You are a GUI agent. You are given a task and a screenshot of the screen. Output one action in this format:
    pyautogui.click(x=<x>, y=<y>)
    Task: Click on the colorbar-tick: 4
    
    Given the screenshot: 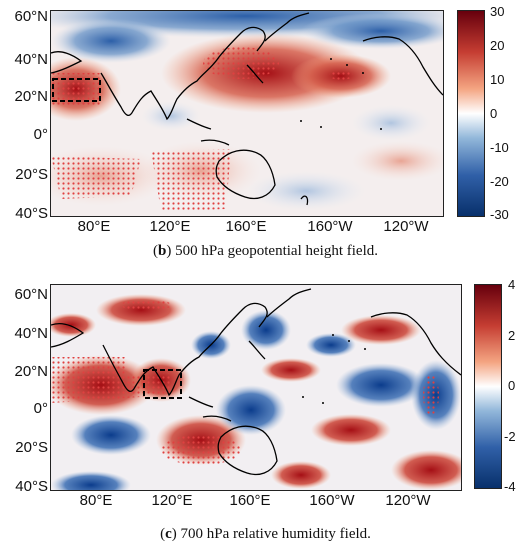 What is the action you would take?
    pyautogui.click(x=512, y=284)
    